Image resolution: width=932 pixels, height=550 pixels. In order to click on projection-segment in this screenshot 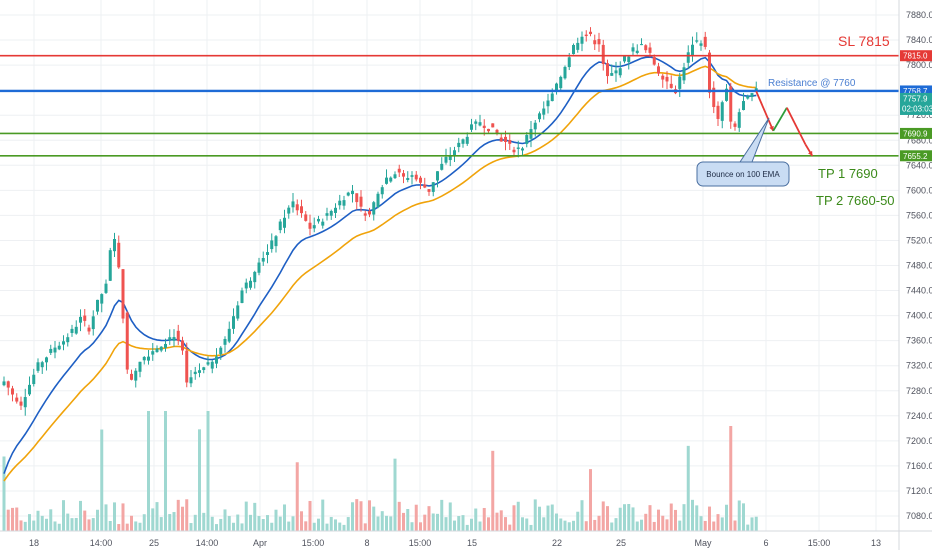, I will do `click(780, 119)`.